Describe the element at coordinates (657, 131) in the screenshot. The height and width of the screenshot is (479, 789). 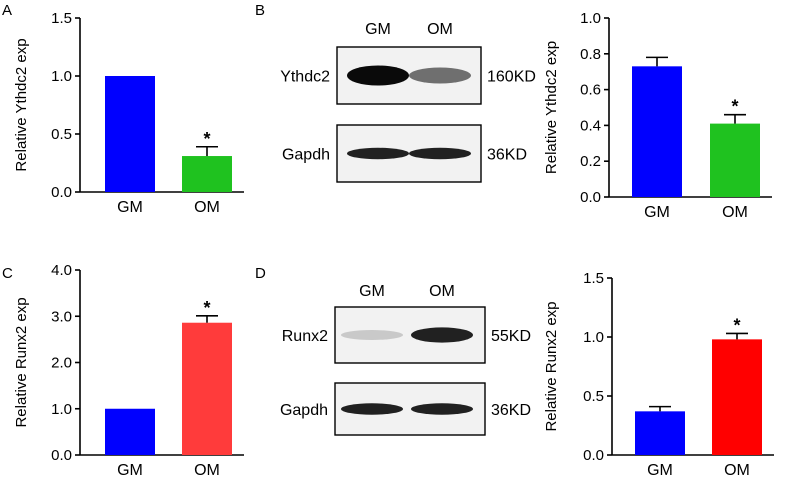
I see `chart-b-bar-gm` at that location.